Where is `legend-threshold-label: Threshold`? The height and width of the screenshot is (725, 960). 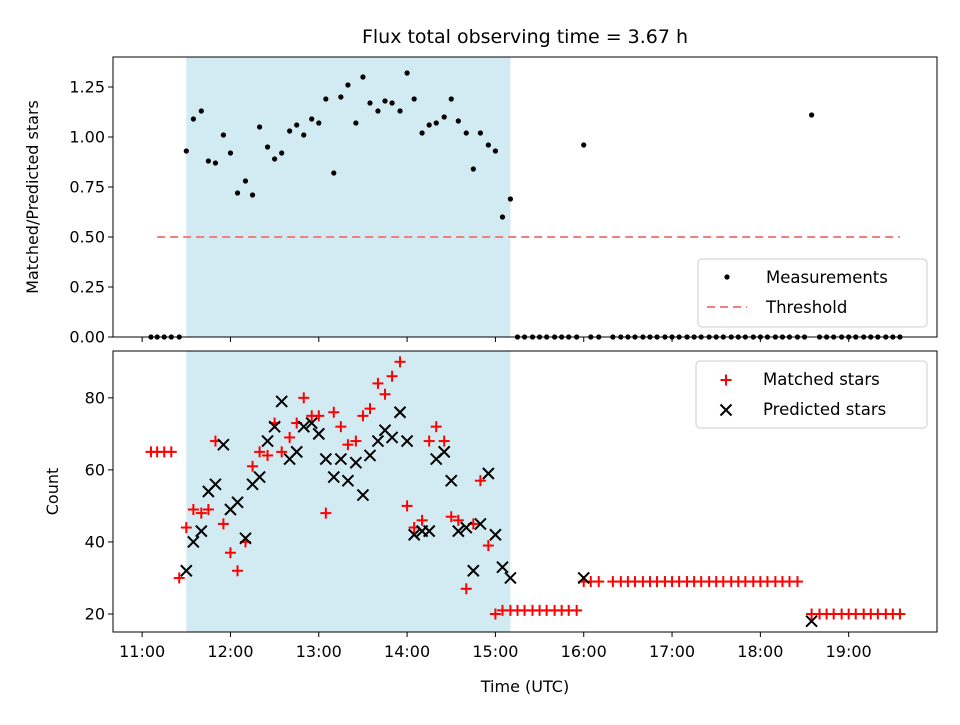
legend-threshold-label: Threshold is located at coordinates (806, 307).